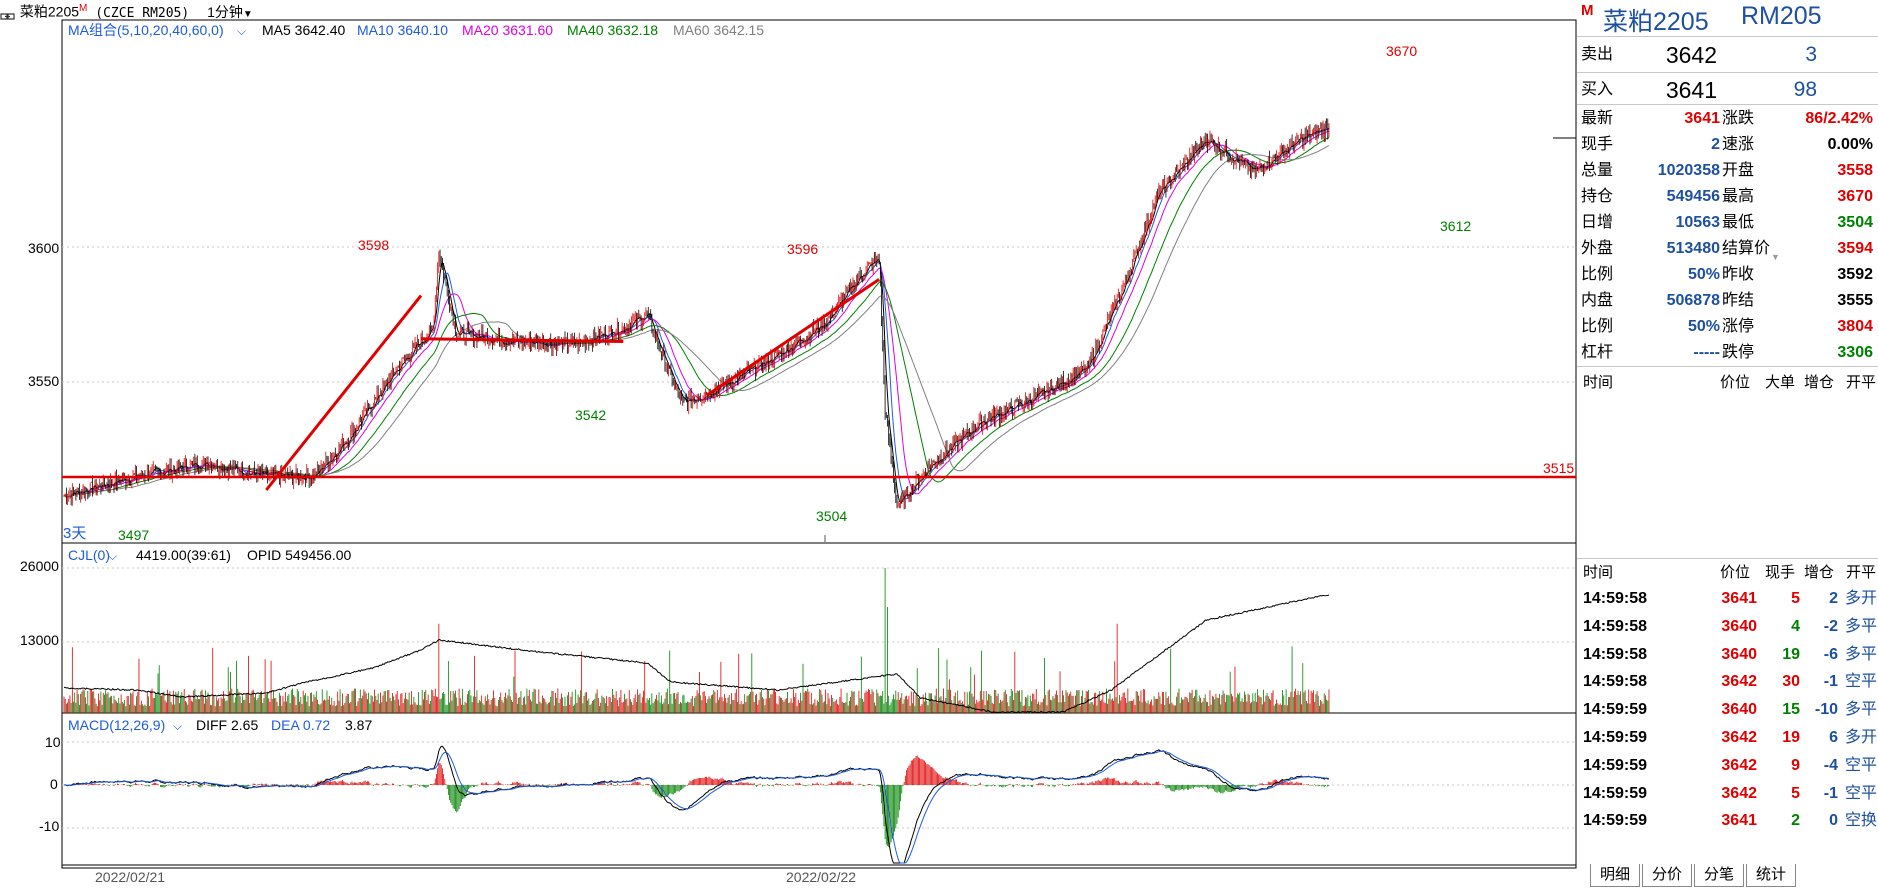 This screenshot has width=1878, height=888. I want to click on ma10-legend: MA10 3640.10, so click(402, 30).